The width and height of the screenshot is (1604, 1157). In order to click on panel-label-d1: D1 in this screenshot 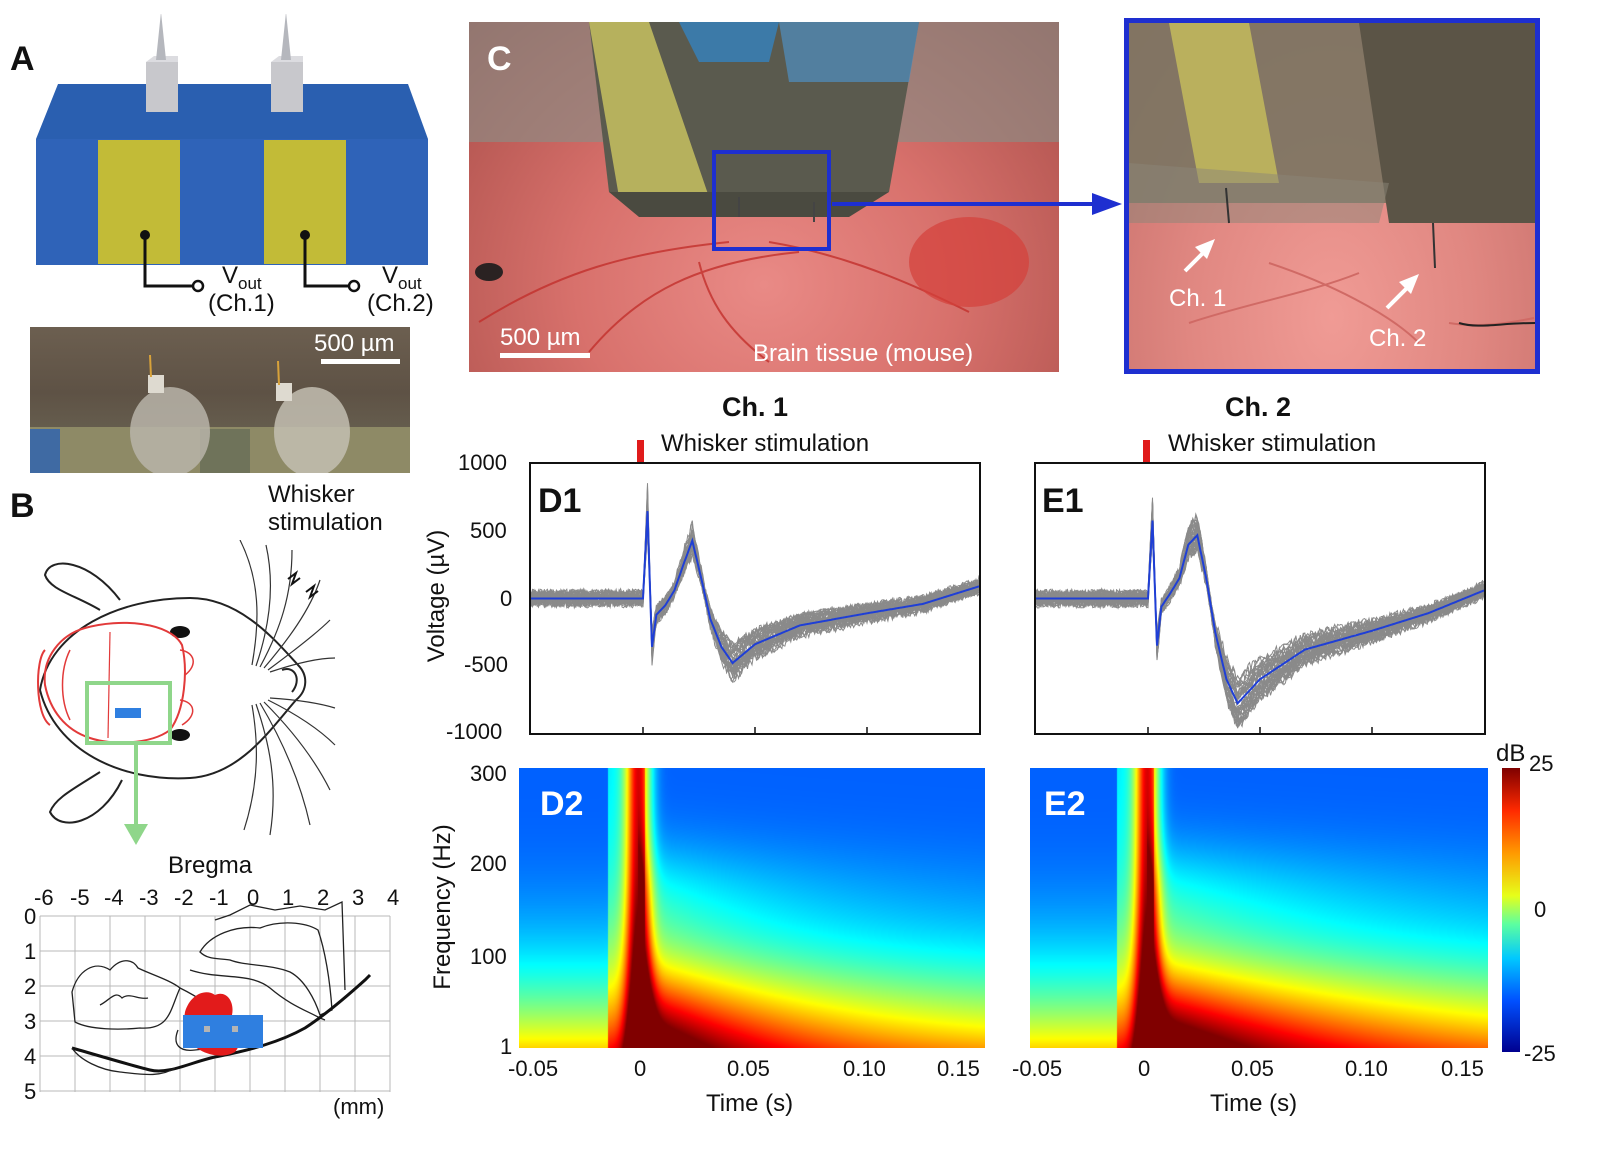, I will do `click(560, 501)`.